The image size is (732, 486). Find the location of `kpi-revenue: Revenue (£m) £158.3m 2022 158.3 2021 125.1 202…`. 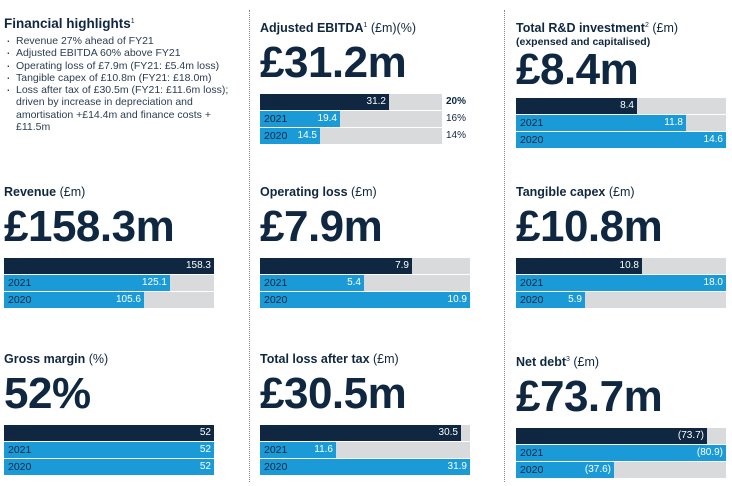

kpi-revenue: Revenue (£m) £158.3m 2022 158.3 2021 125.1 202… is located at coordinates (110, 247).